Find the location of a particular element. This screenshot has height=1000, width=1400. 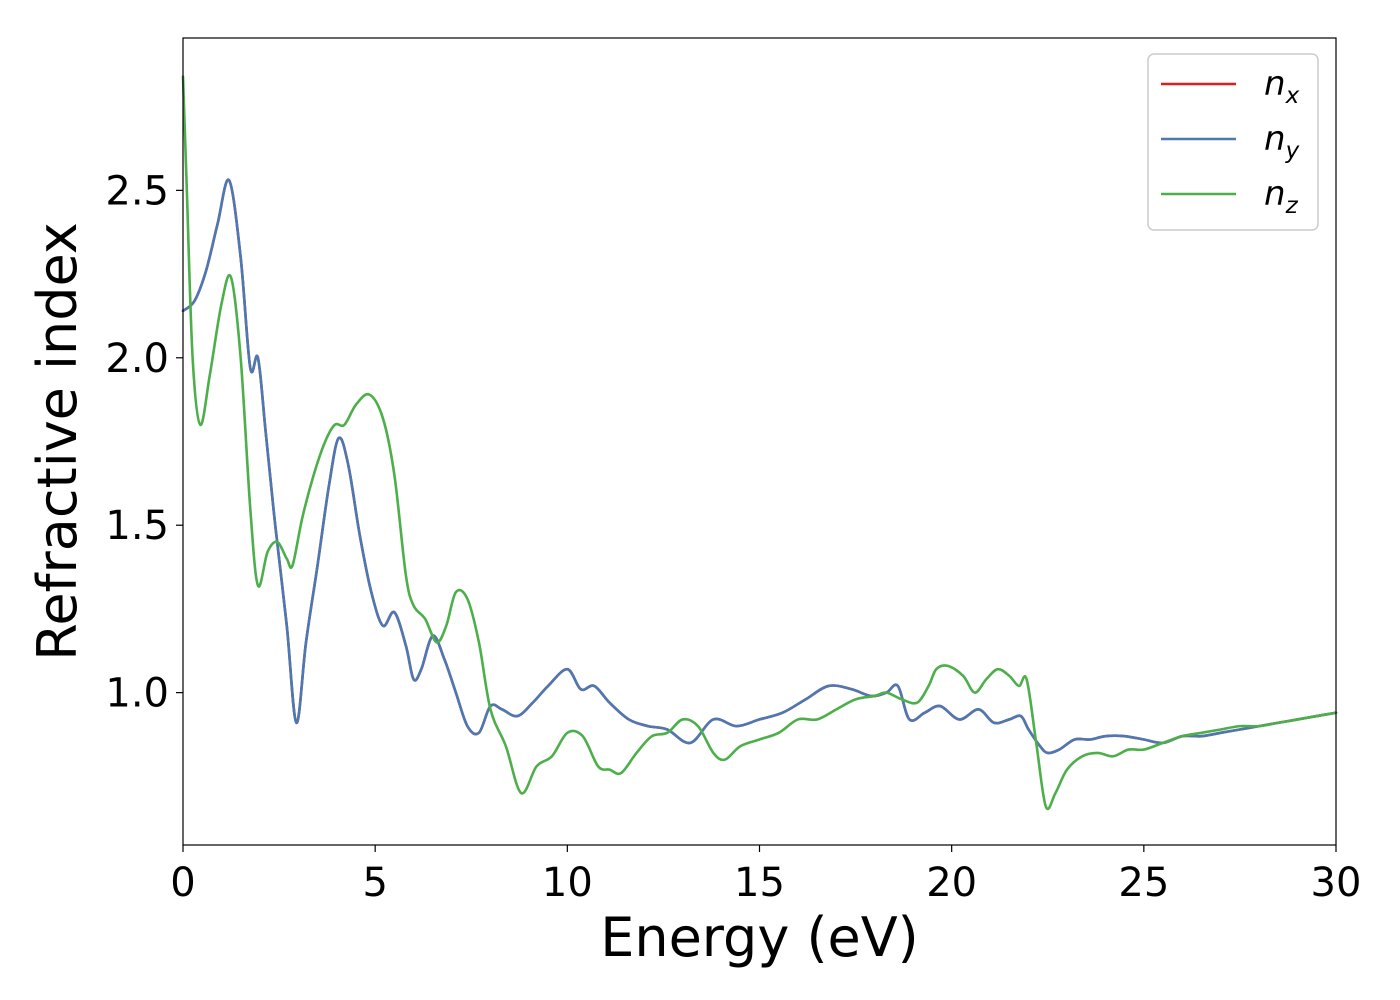

x-tick-label: 30 is located at coordinates (1336, 883).